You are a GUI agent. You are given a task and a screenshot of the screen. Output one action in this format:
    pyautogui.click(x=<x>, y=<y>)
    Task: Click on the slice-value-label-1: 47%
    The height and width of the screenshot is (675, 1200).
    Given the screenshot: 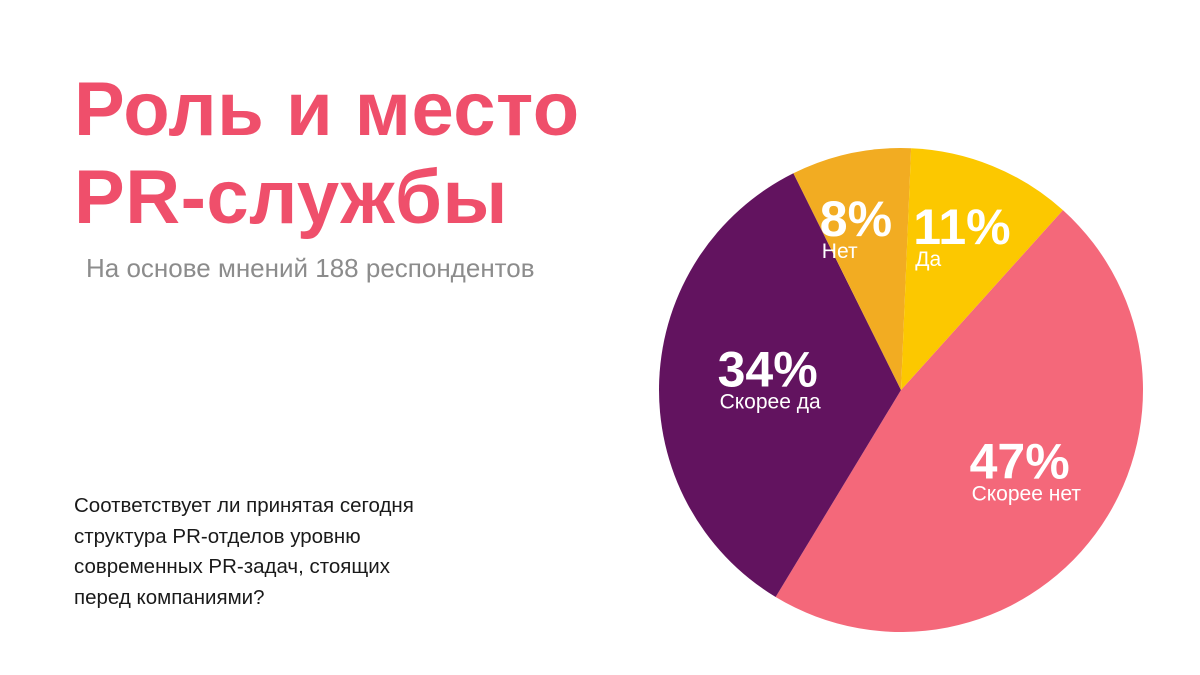 What is the action you would take?
    pyautogui.click(x=1020, y=462)
    